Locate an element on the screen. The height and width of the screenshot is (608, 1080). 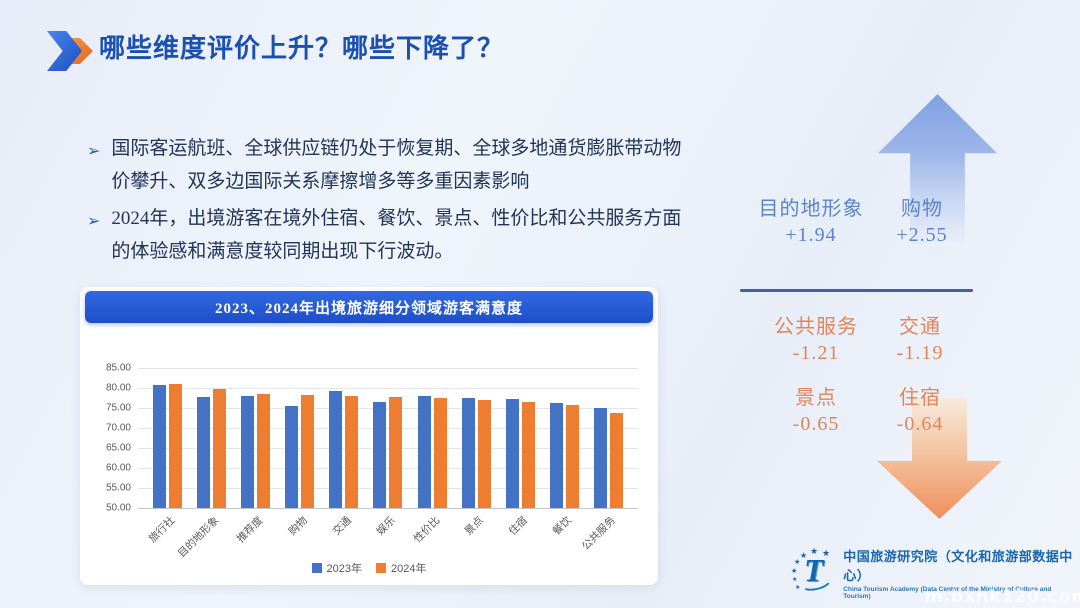
logo-icon: ★ ★ ★ ★ ★ ★ ★ T is located at coordinates (813, 572).